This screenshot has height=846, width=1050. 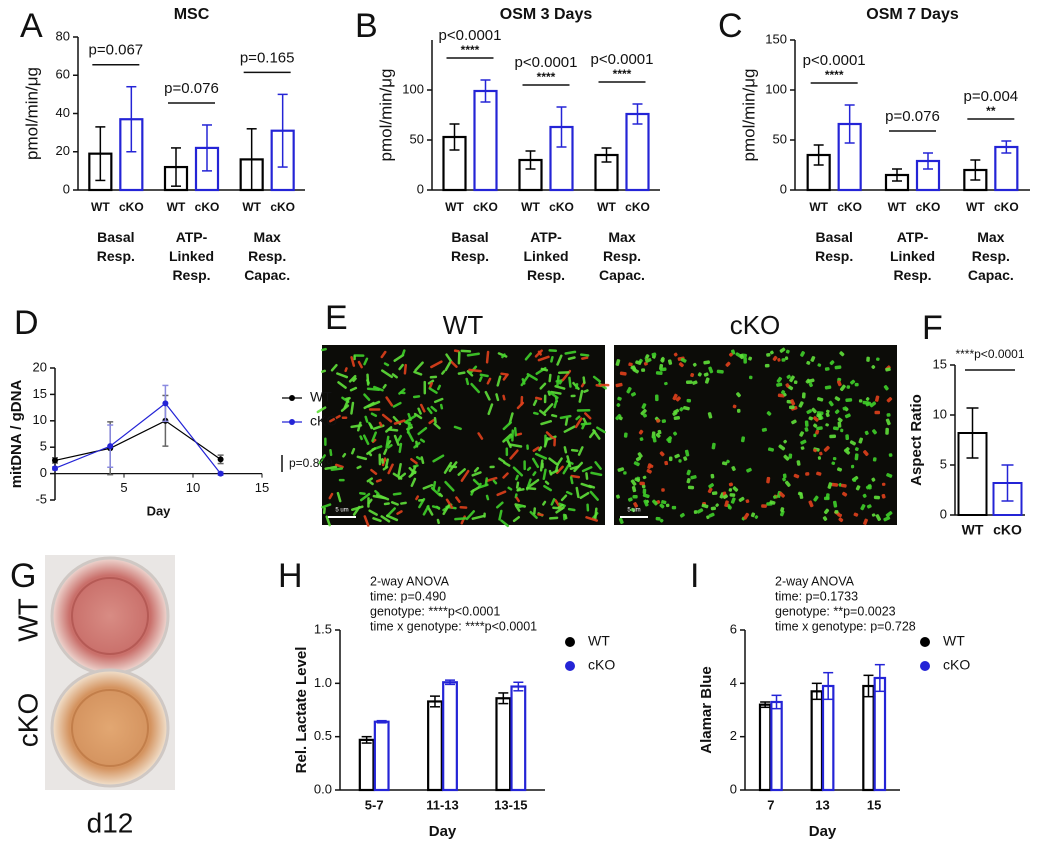 I want to click on annotation: 2-way ANOVA, so click(x=815, y=581).